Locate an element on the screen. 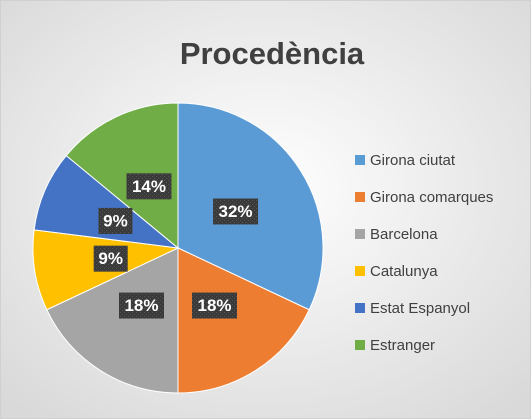 The image size is (531, 419). legend-label: Catalunya is located at coordinates (404, 271).